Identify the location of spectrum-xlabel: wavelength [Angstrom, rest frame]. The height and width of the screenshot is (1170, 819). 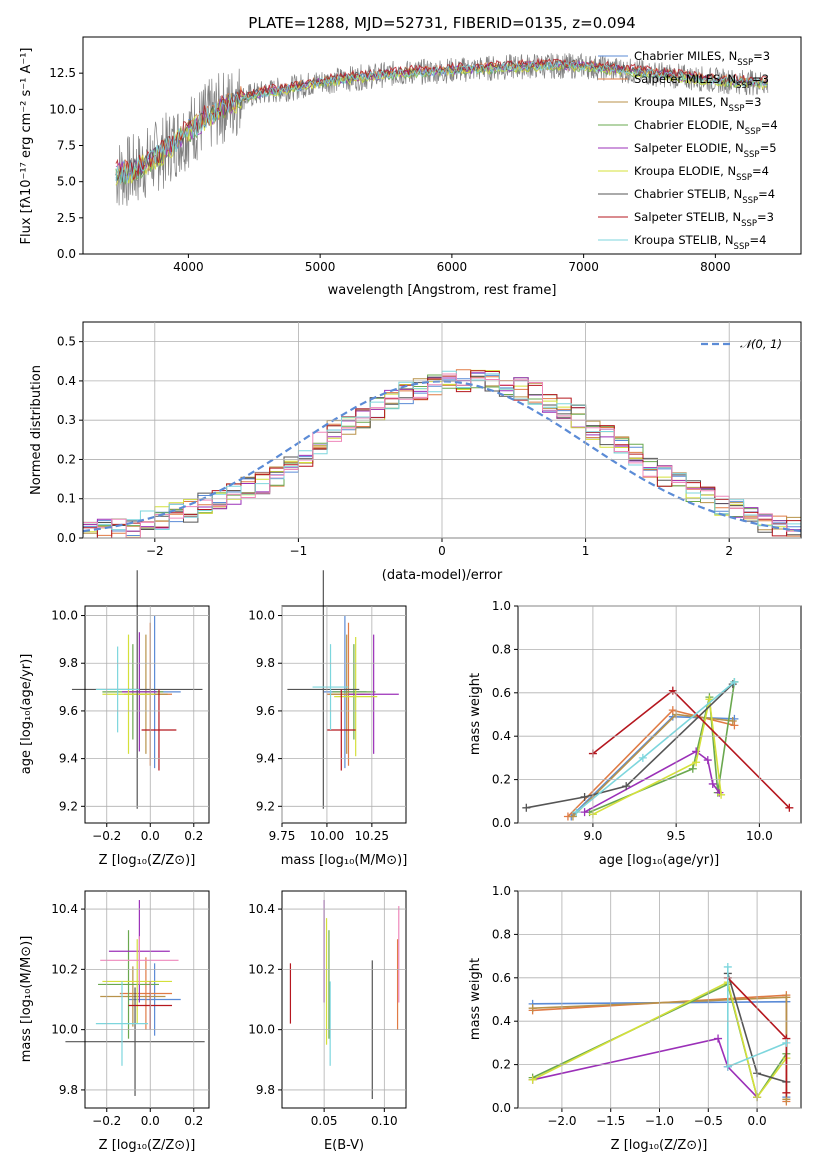
(442, 290).